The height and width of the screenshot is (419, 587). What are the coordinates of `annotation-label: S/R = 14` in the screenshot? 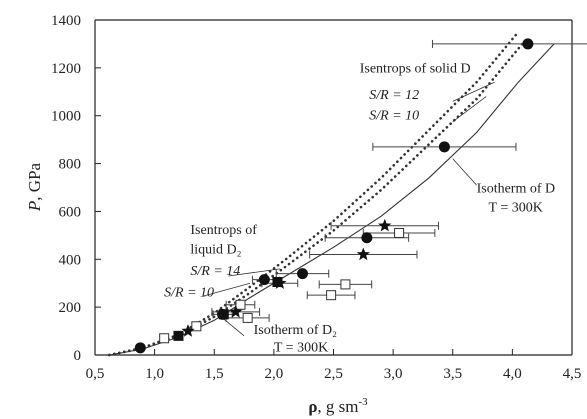 It's located at (215, 271).